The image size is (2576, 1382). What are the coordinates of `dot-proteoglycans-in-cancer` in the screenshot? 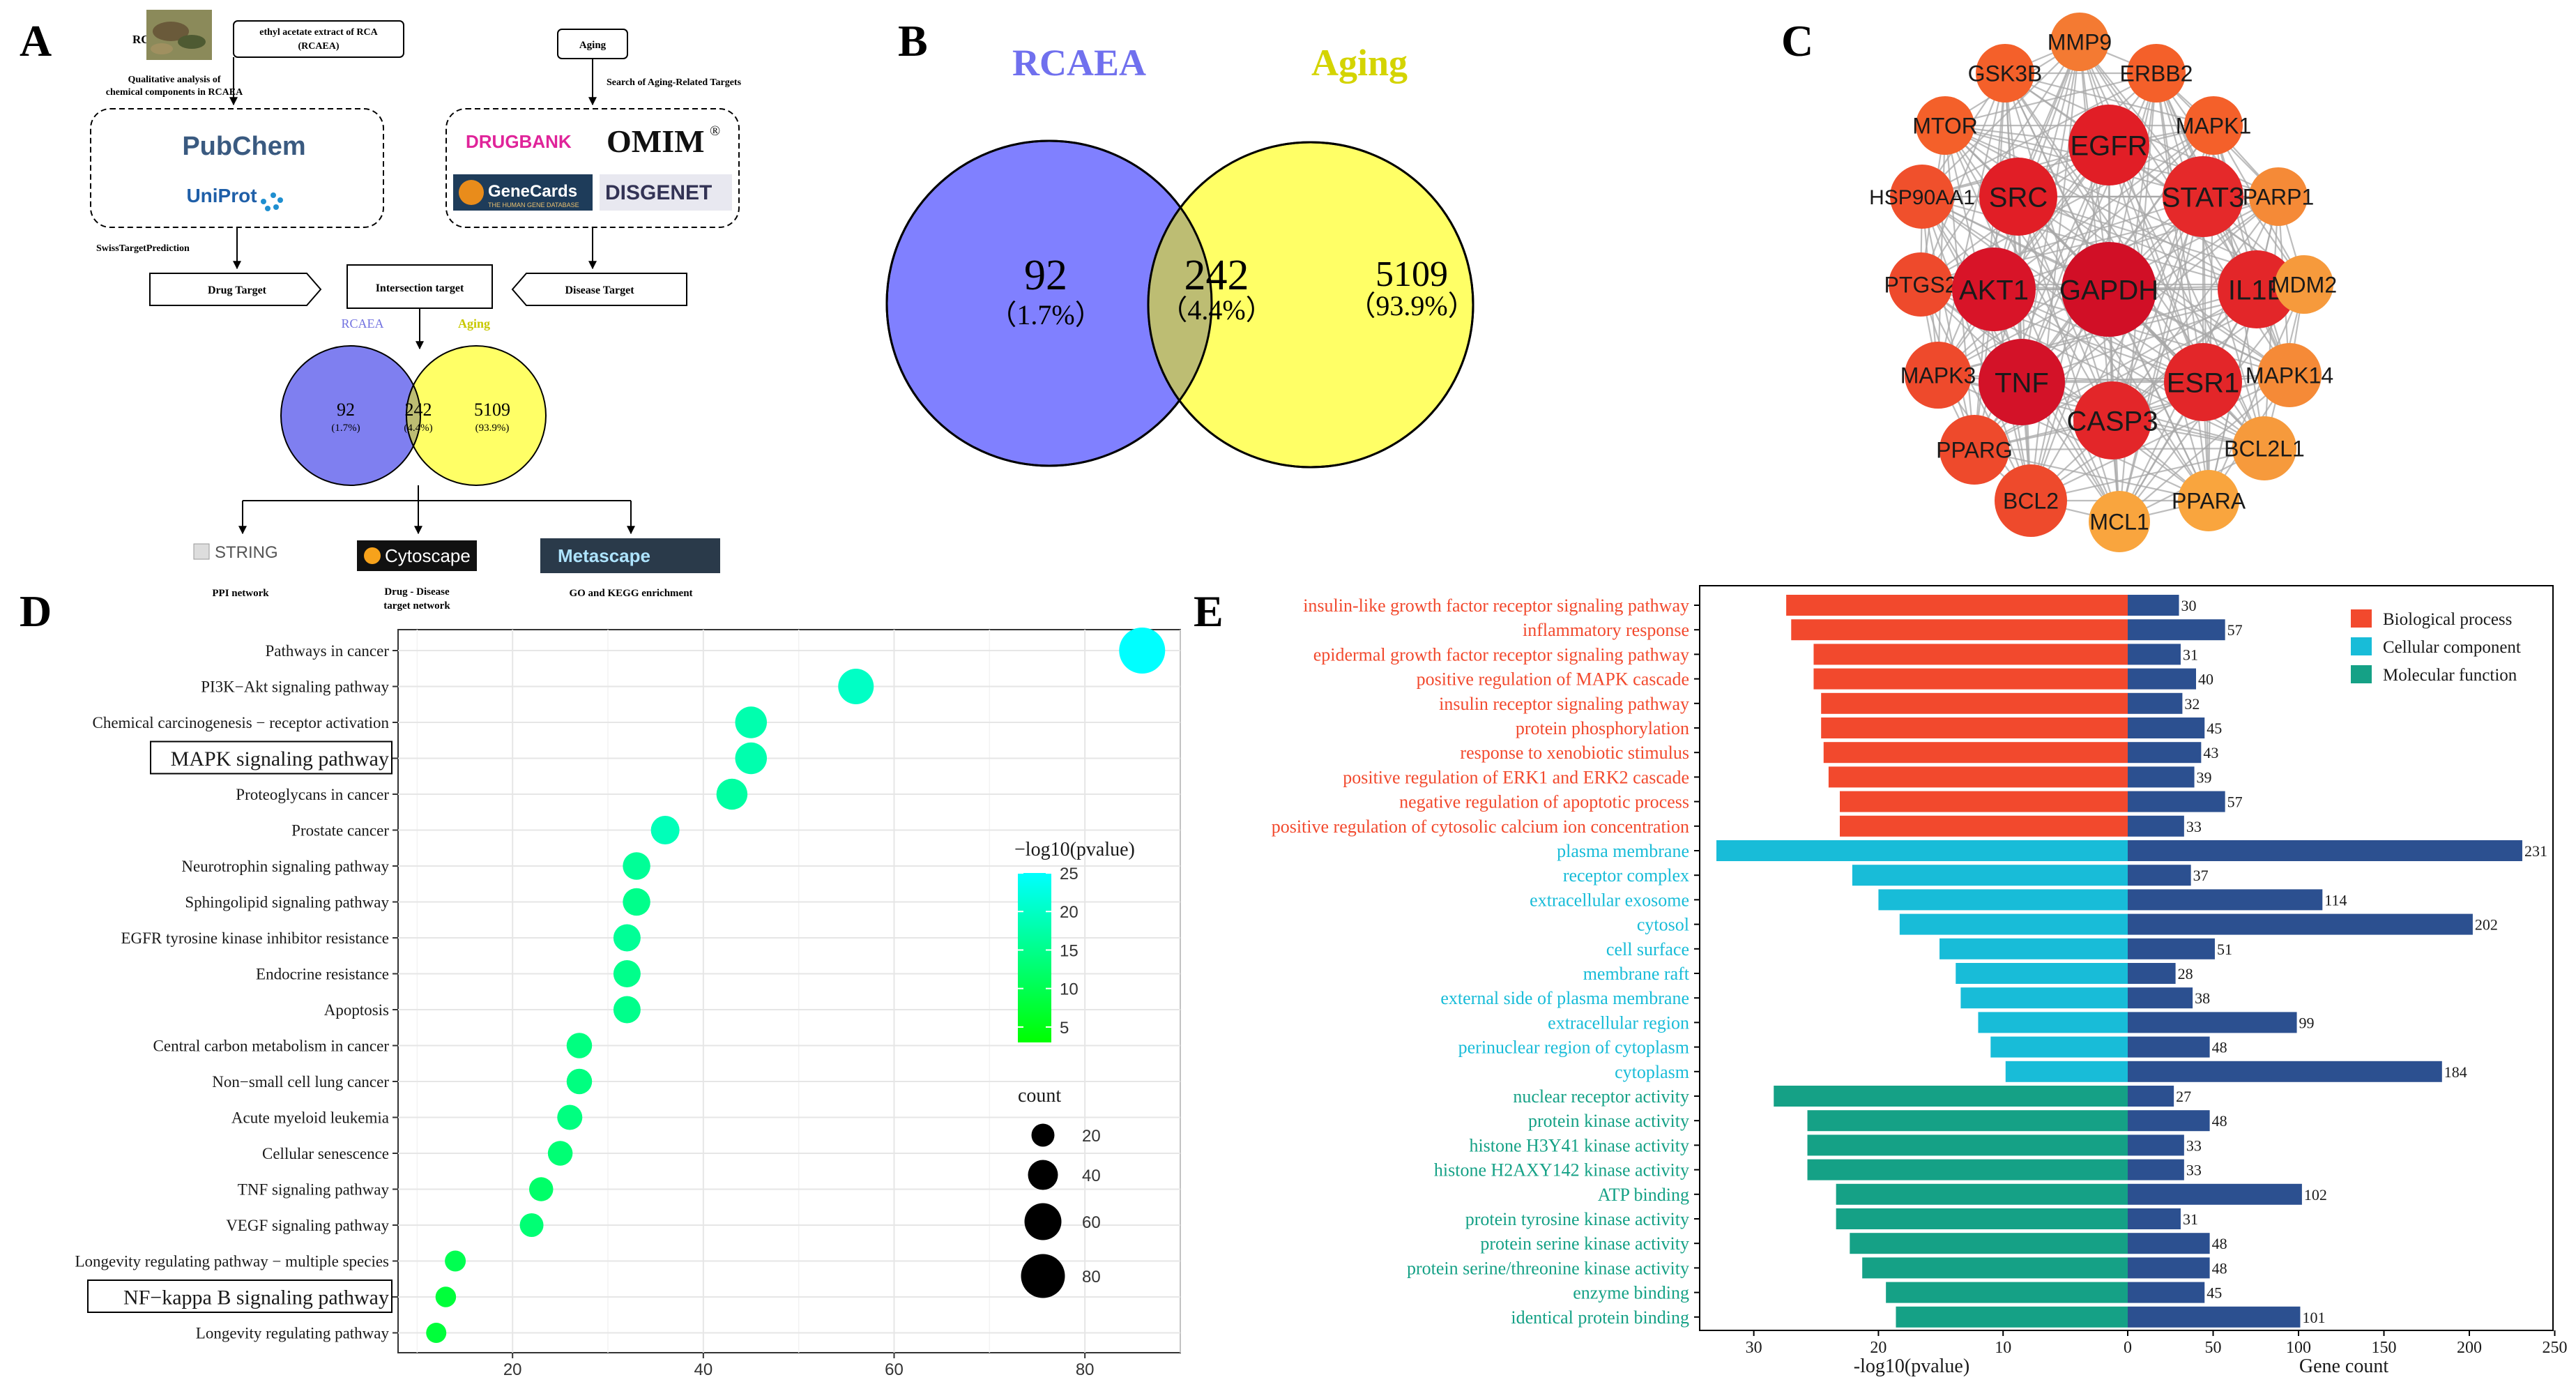 It's located at (732, 794).